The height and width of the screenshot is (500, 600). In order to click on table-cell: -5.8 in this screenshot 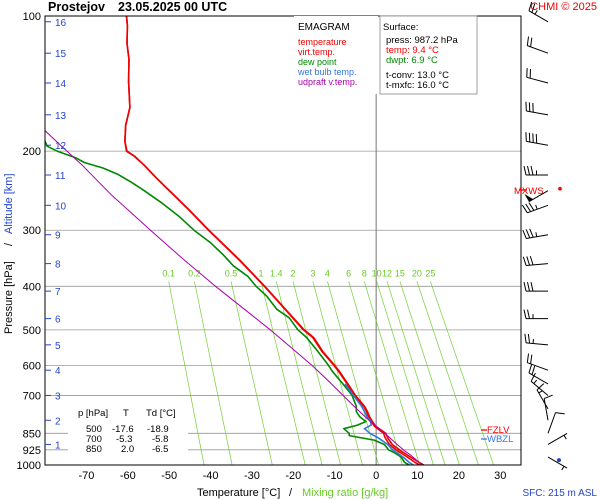, I will do `click(160, 439)`.